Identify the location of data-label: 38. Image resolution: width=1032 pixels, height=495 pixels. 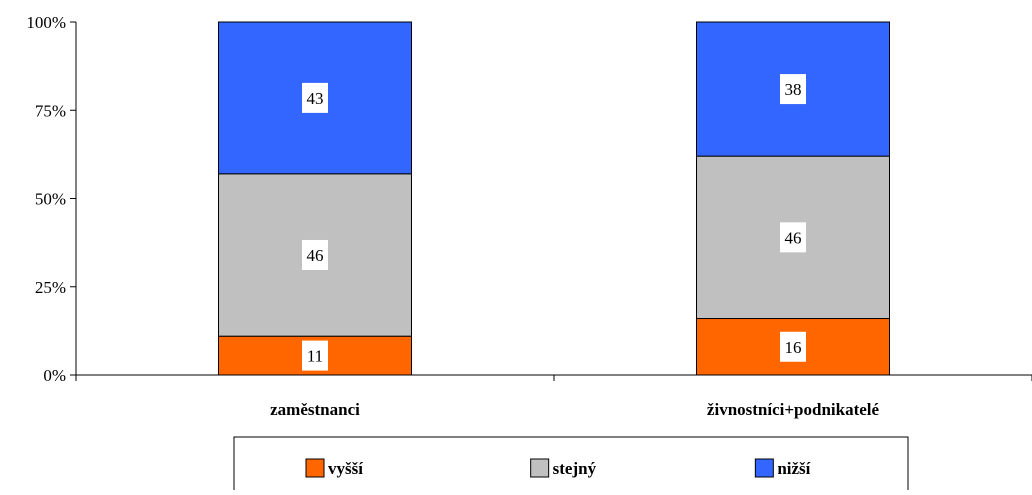
(793, 89).